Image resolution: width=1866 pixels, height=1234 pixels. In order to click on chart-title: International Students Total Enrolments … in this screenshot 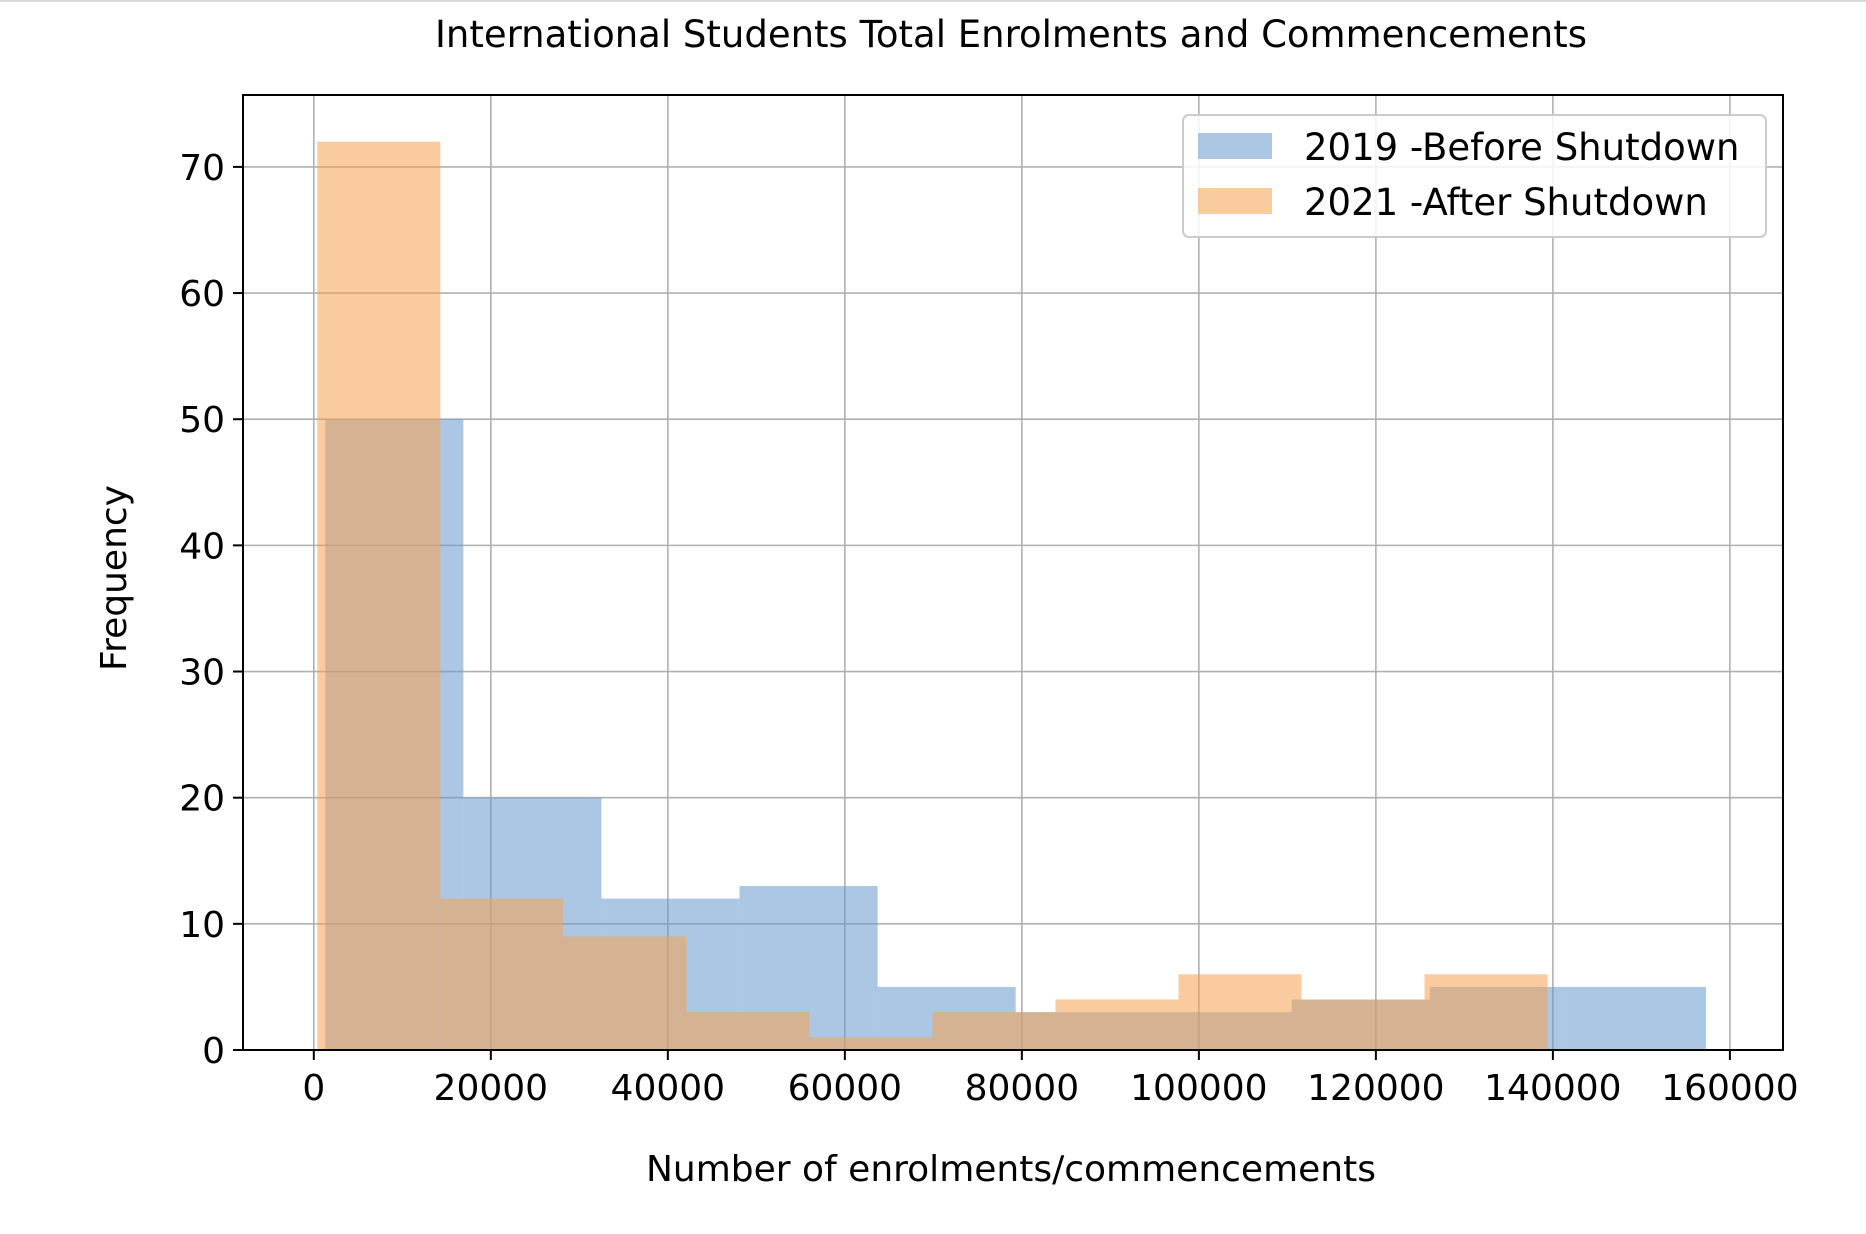, I will do `click(1011, 34)`.